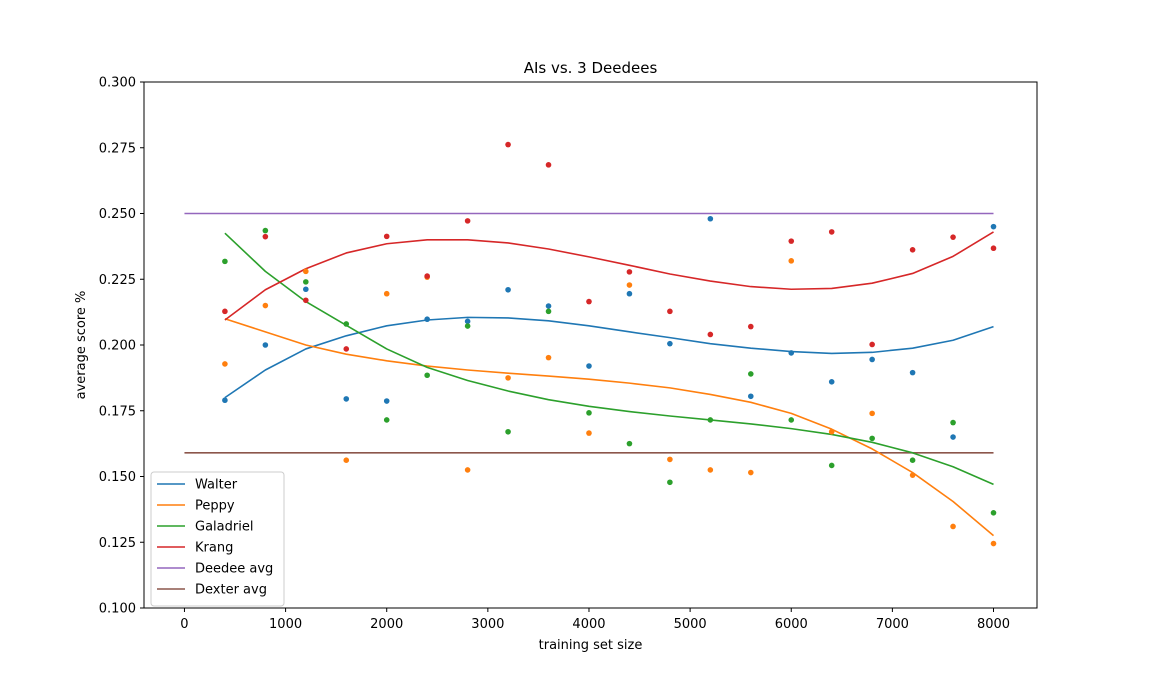  Describe the element at coordinates (214, 548) in the screenshot. I see `legend-label-krang: Krang` at that location.